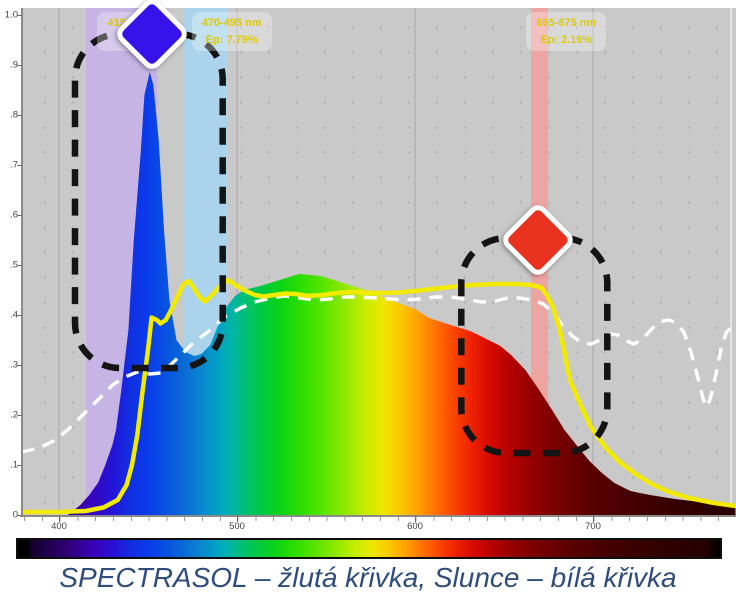 This screenshot has width=736, height=600. What do you see at coordinates (14, 115) in the screenshot?
I see `y-tick-label: .8` at bounding box center [14, 115].